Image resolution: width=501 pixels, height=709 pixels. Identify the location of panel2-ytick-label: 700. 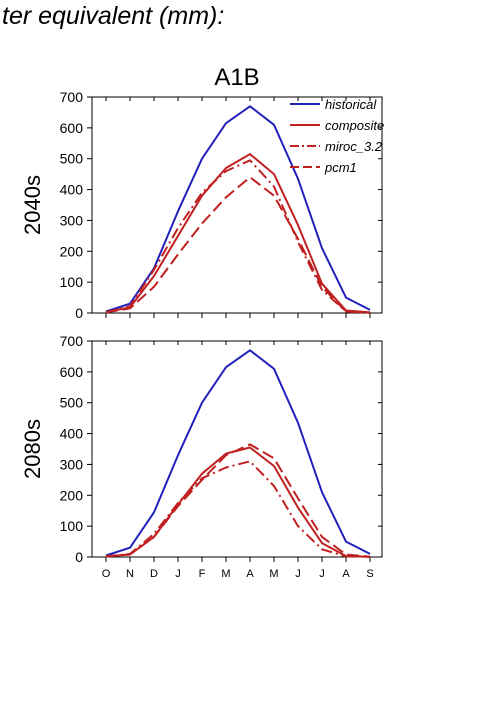
(72, 341).